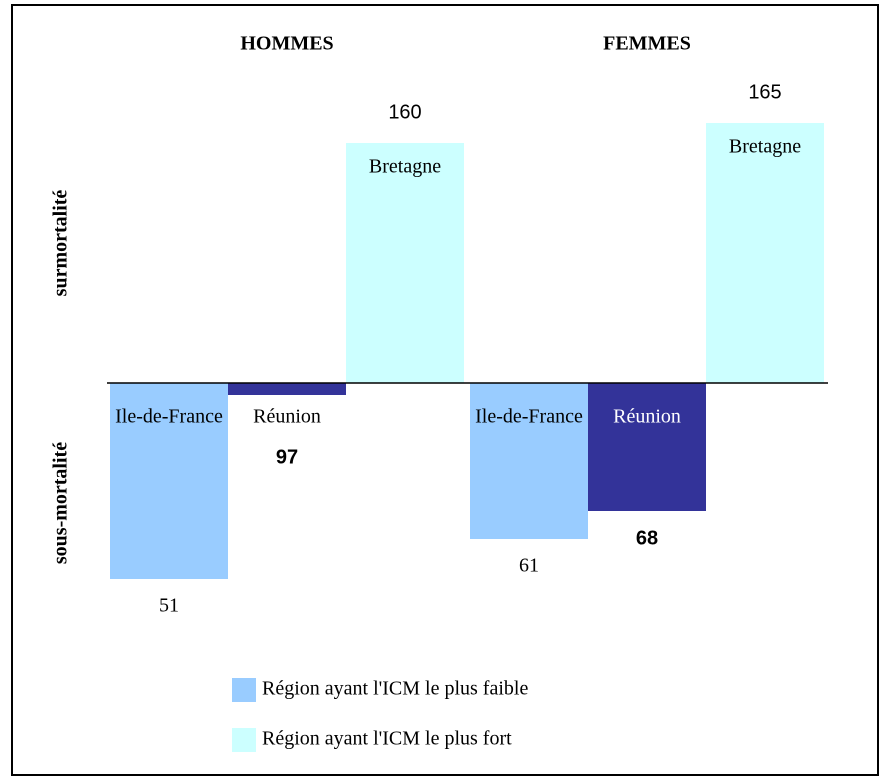 This screenshot has height=776, width=880. What do you see at coordinates (764, 92) in the screenshot?
I see `value-label: 165` at bounding box center [764, 92].